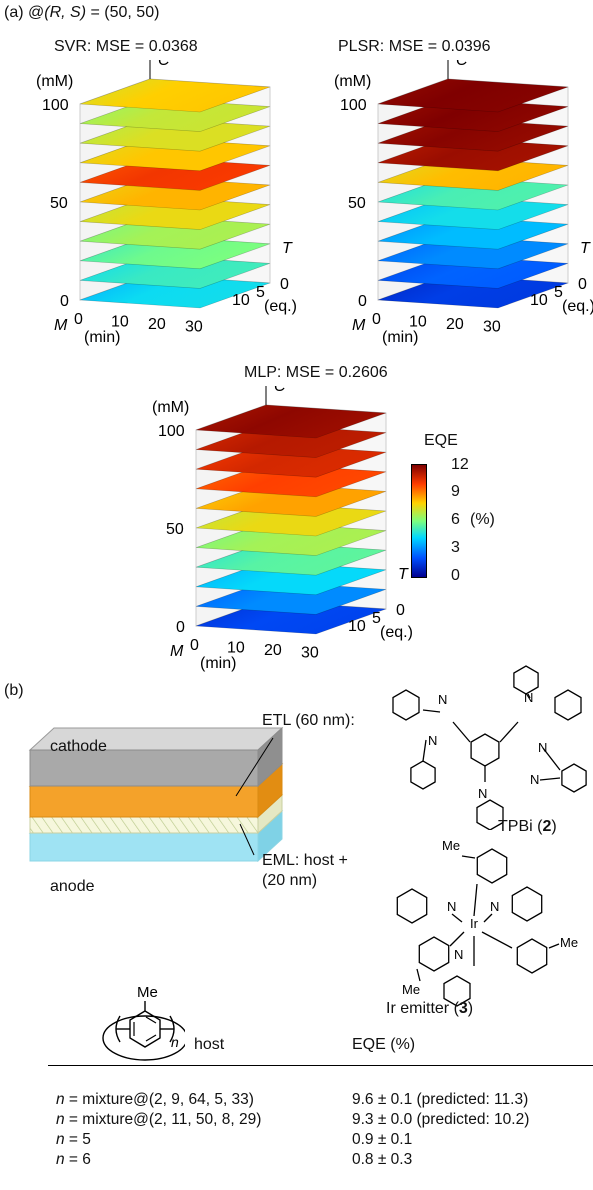 Image resolution: width=593 pixels, height=1190 pixels. What do you see at coordinates (455, 547) in the screenshot?
I see `colorbar-tick: 3` at bounding box center [455, 547].